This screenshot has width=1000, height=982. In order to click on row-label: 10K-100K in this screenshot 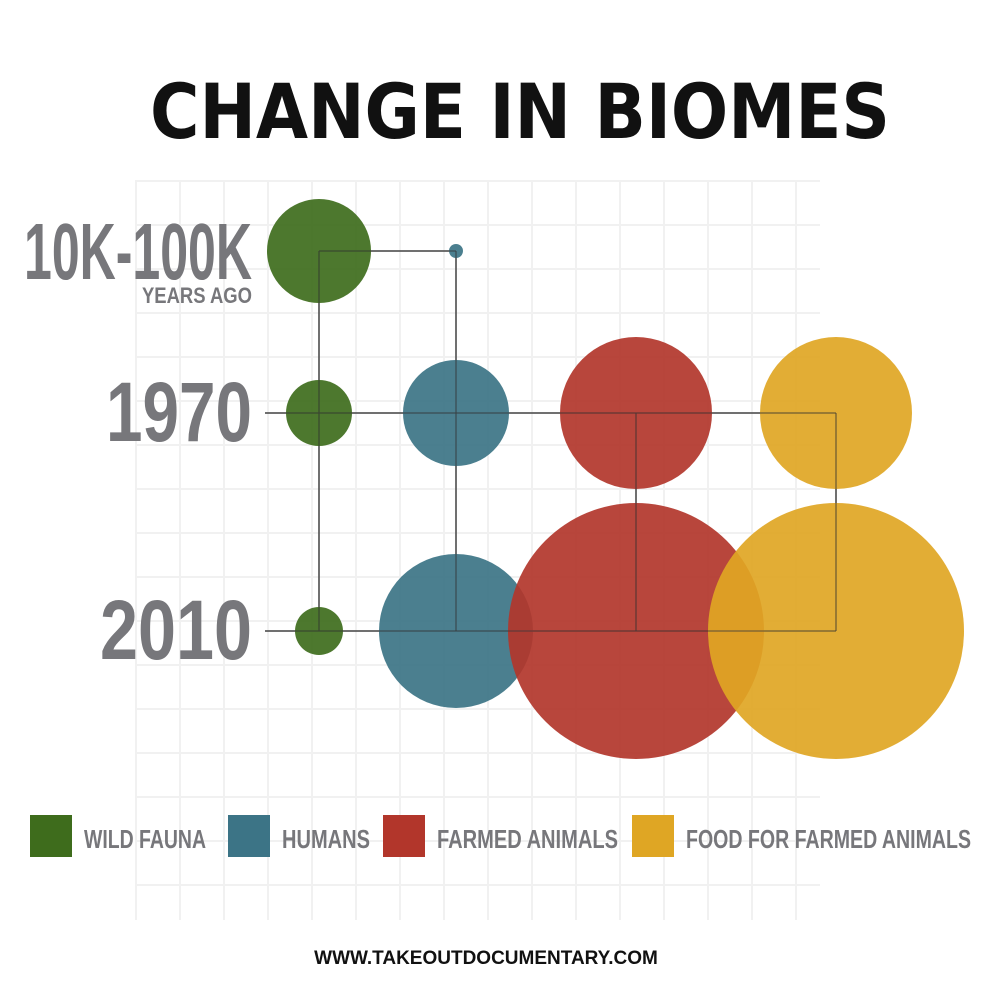, I will do `click(138, 251)`.